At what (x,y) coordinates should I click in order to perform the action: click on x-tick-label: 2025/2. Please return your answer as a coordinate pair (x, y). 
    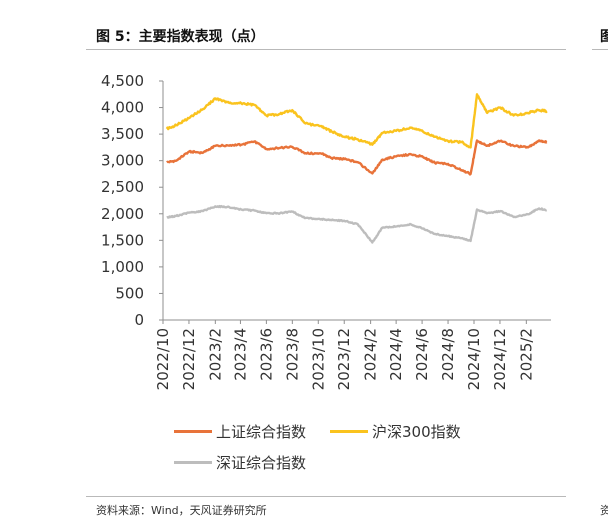
    Looking at the image, I should click on (526, 354).